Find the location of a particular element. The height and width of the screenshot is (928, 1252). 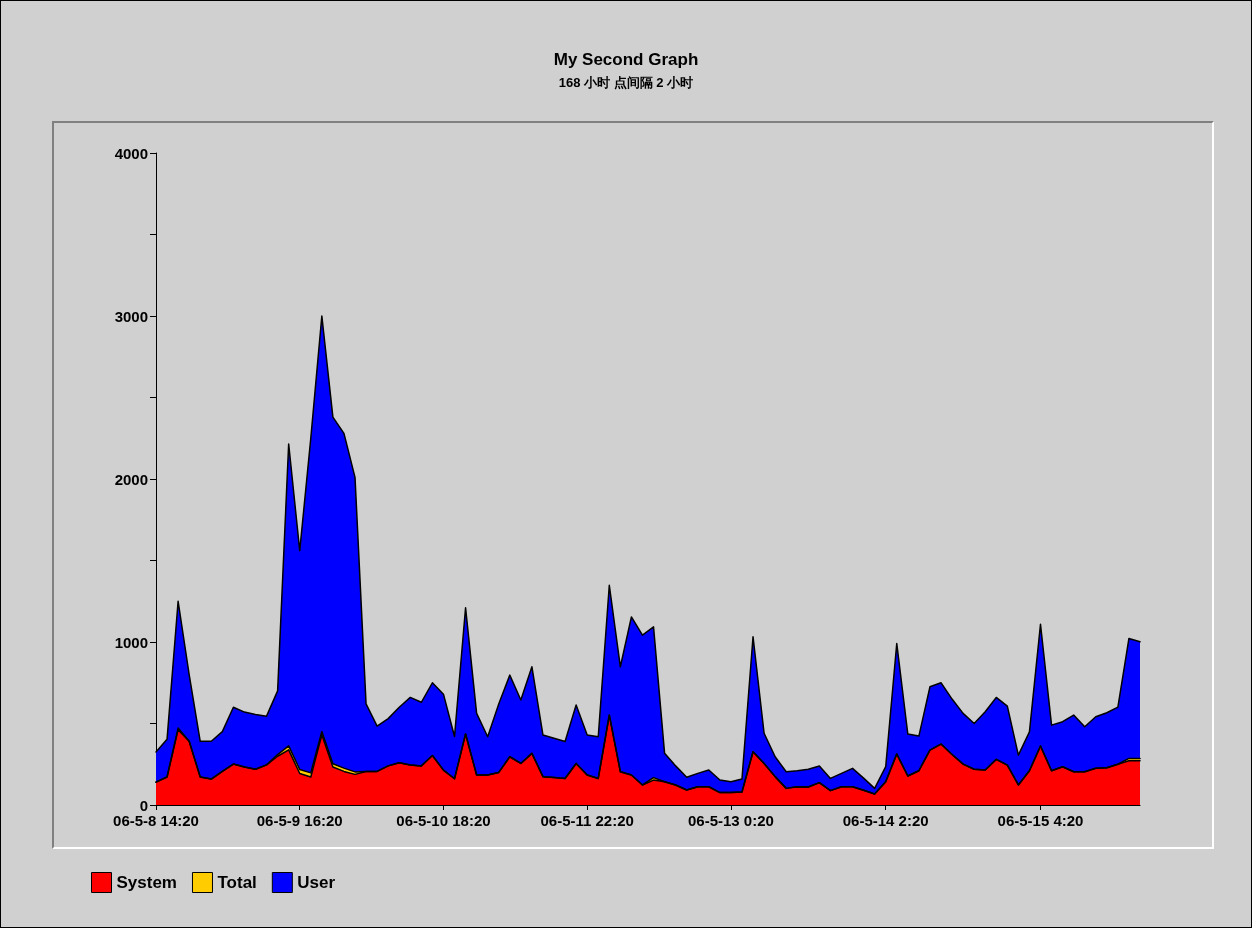

x-tick-label: 06-5-11 22:20 is located at coordinates (587, 820).